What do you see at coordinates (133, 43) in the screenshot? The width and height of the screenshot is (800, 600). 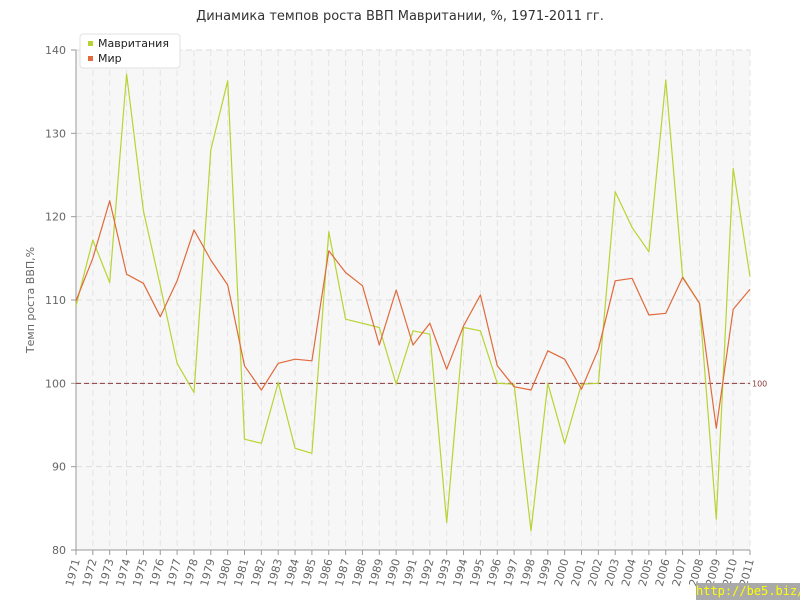 I see `legend-label: Мавритания` at bounding box center [133, 43].